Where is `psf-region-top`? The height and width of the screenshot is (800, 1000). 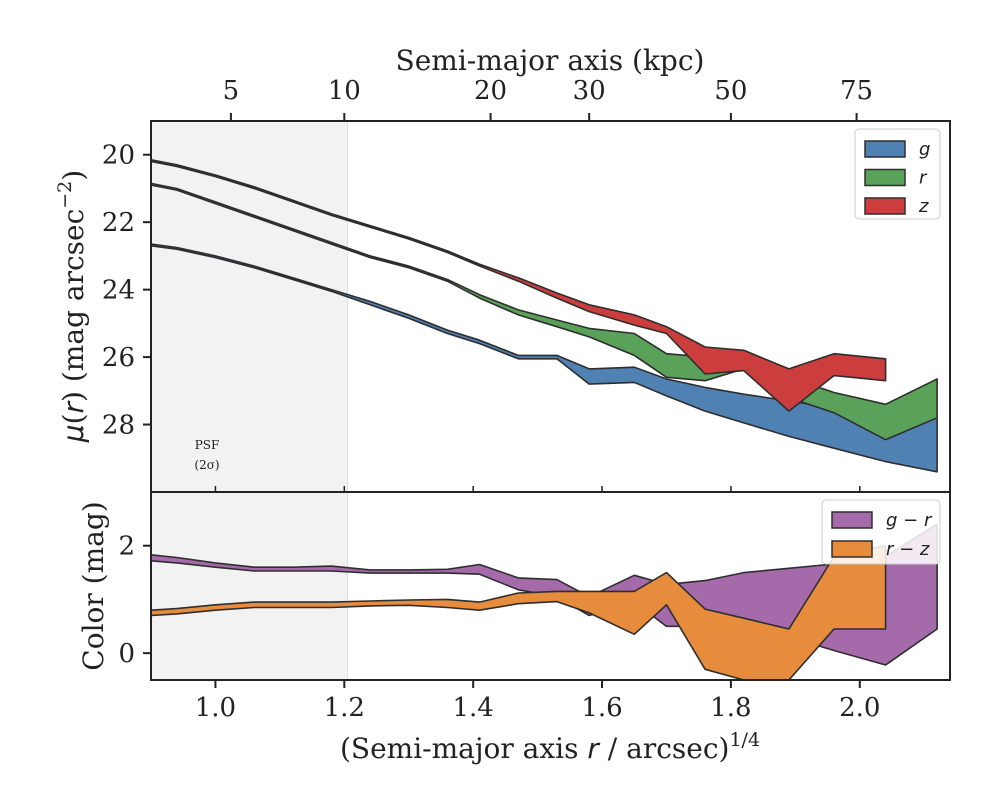
psf-region-top is located at coordinates (249, 306).